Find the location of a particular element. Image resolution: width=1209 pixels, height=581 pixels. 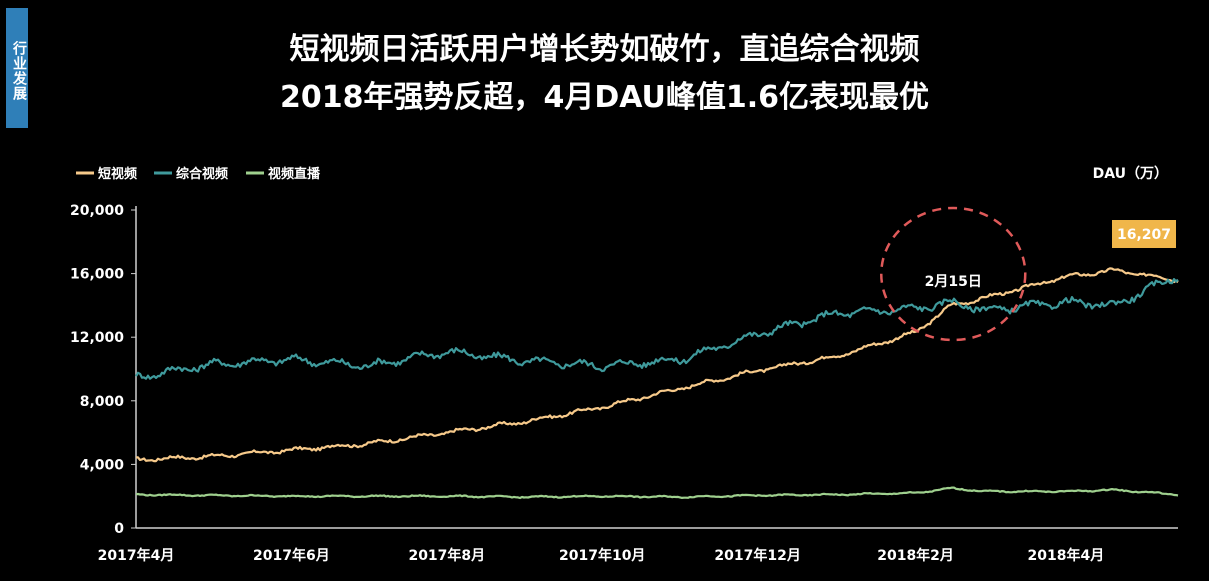

y-axis-unit-label: DAU（万） is located at coordinates (1130, 174).